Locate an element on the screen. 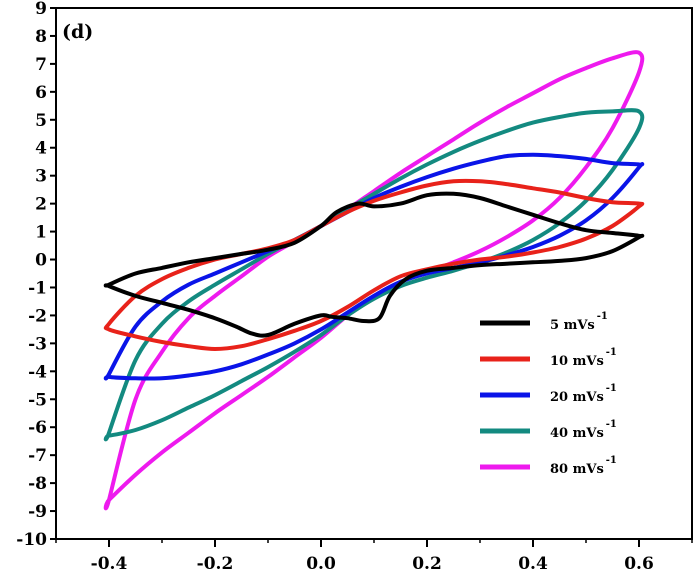 This screenshot has height=576, width=699. legend-label: 10 mVs is located at coordinates (577, 361).